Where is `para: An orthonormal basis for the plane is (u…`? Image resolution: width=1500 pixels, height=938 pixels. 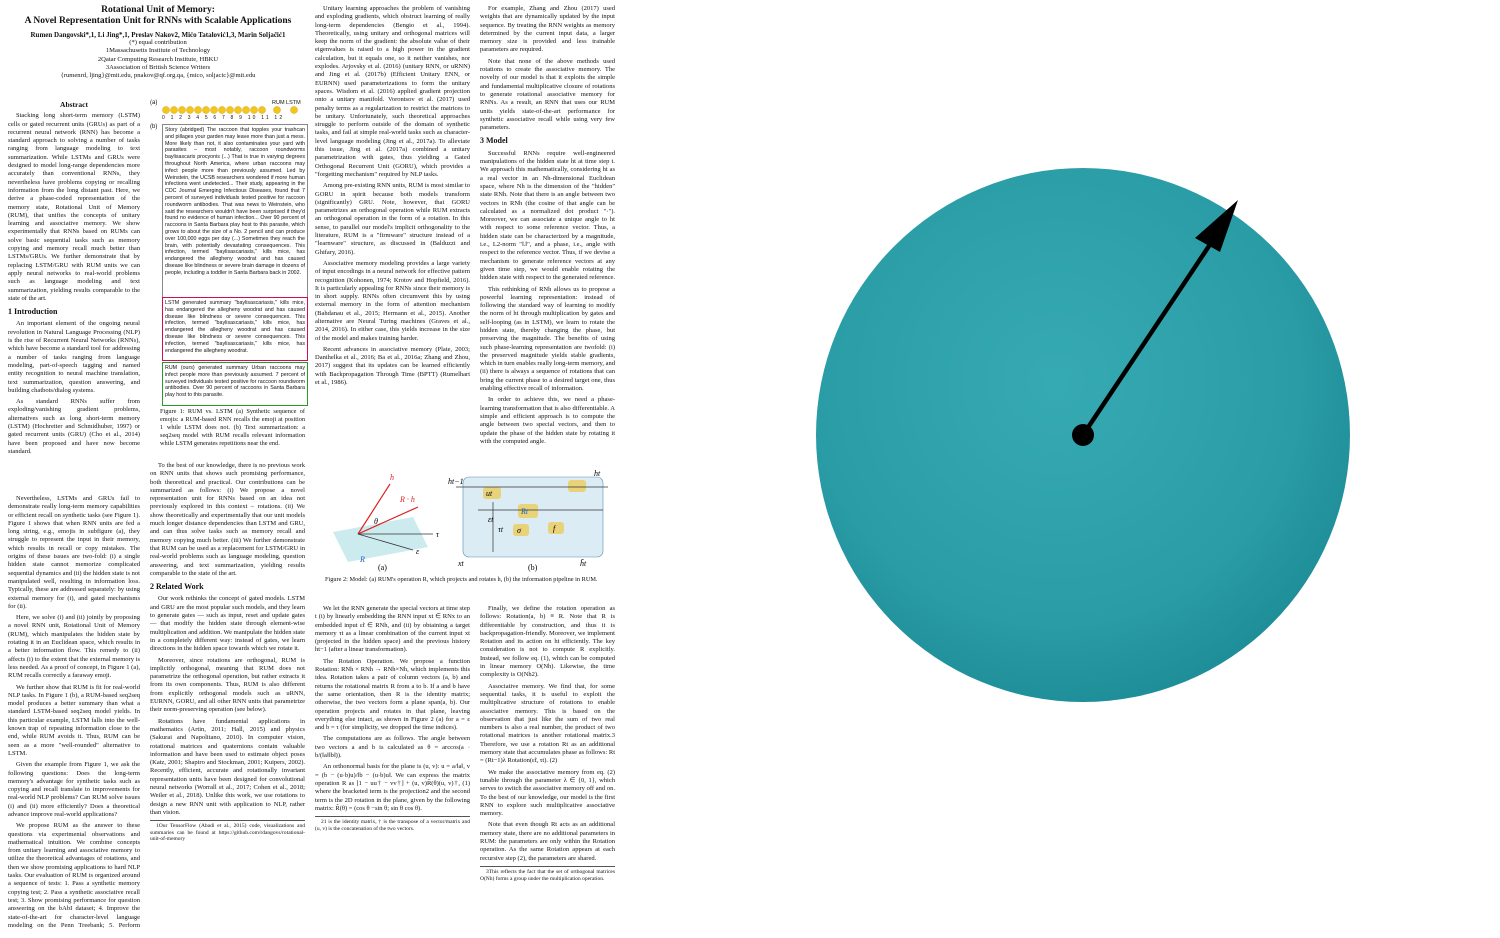 para: An orthonormal basis for the plane is (u… is located at coordinates (392, 787).